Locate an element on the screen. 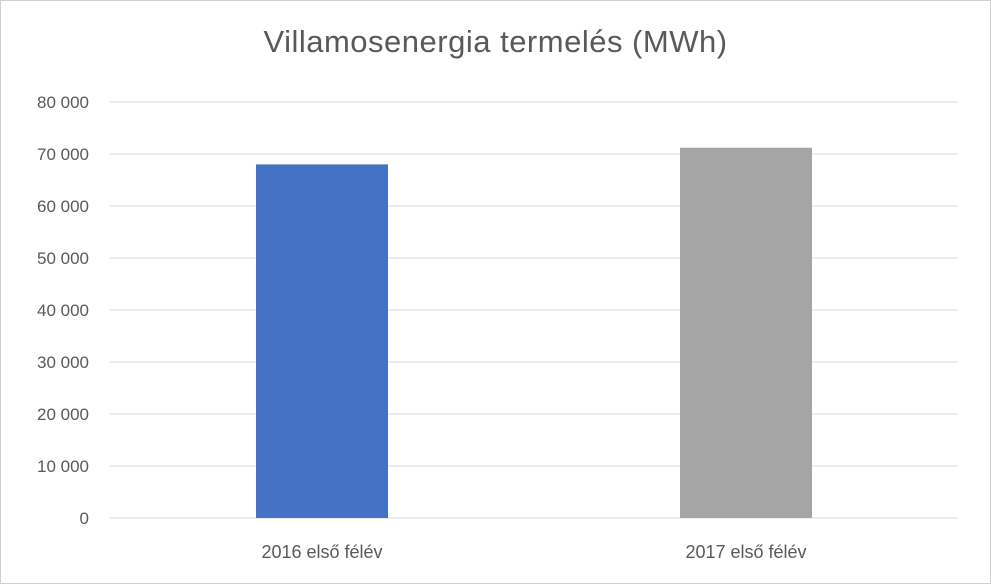 Image resolution: width=991 pixels, height=584 pixels. y-tick-label: 0 is located at coordinates (84, 518).